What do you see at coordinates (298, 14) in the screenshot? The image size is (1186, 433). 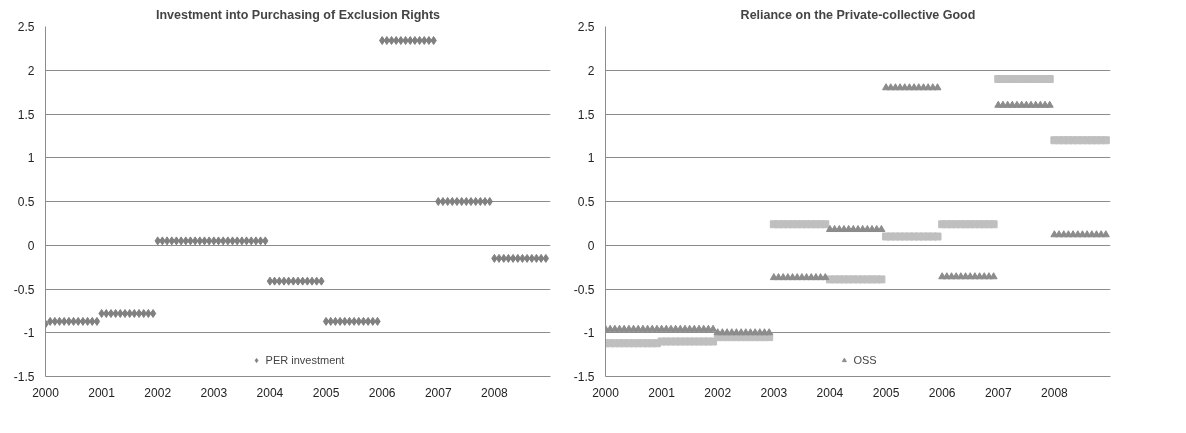 I see `chart-title: Investment into Purchasing of Exclusion Rights` at bounding box center [298, 14].